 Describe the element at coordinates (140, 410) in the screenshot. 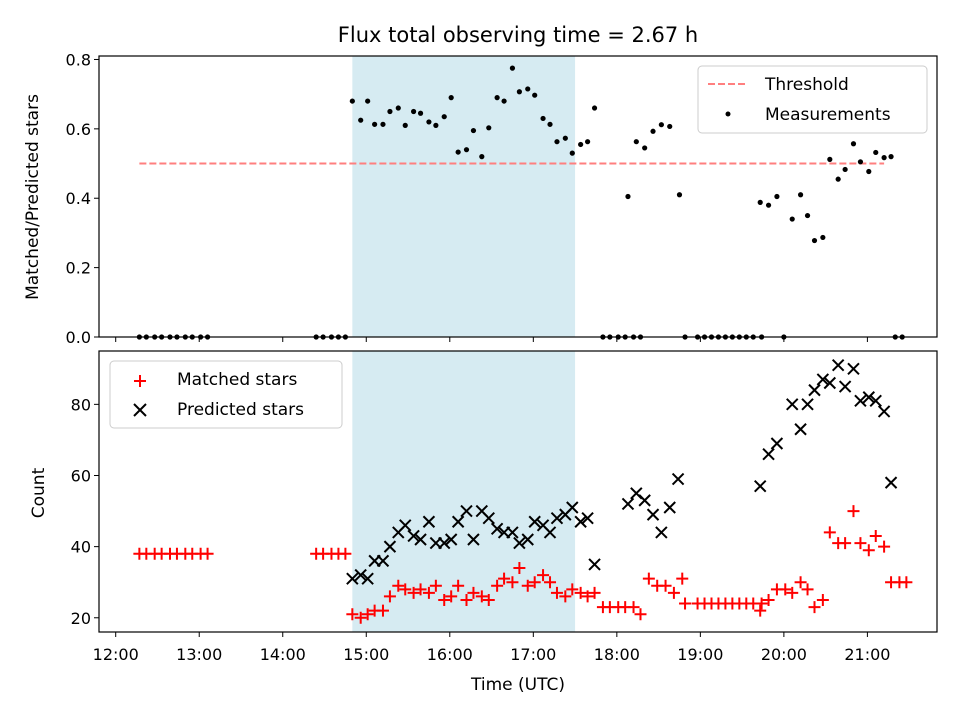

I see `predicted-legend-swatch` at that location.